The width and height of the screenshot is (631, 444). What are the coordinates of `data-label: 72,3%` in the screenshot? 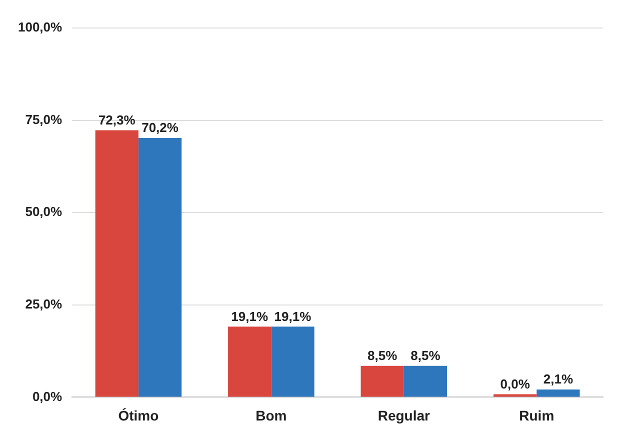 It's located at (117, 120).